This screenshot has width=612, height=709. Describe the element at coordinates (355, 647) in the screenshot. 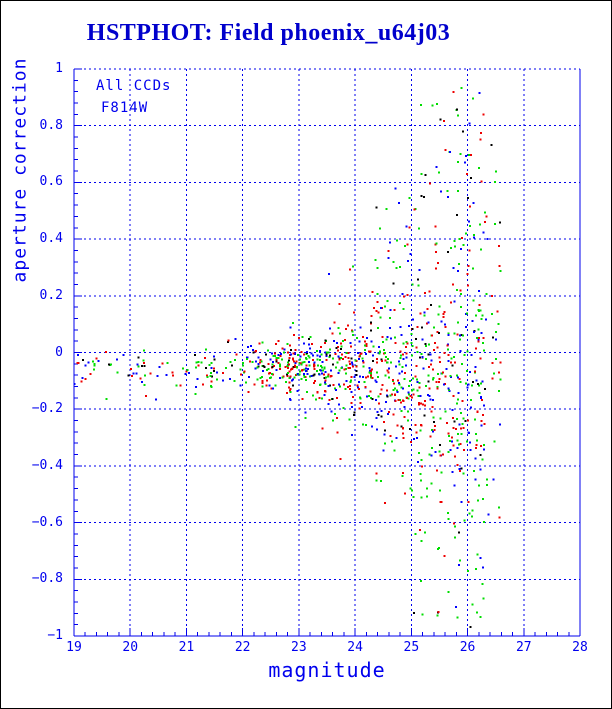

I see `x-tick-label: 24` at that location.